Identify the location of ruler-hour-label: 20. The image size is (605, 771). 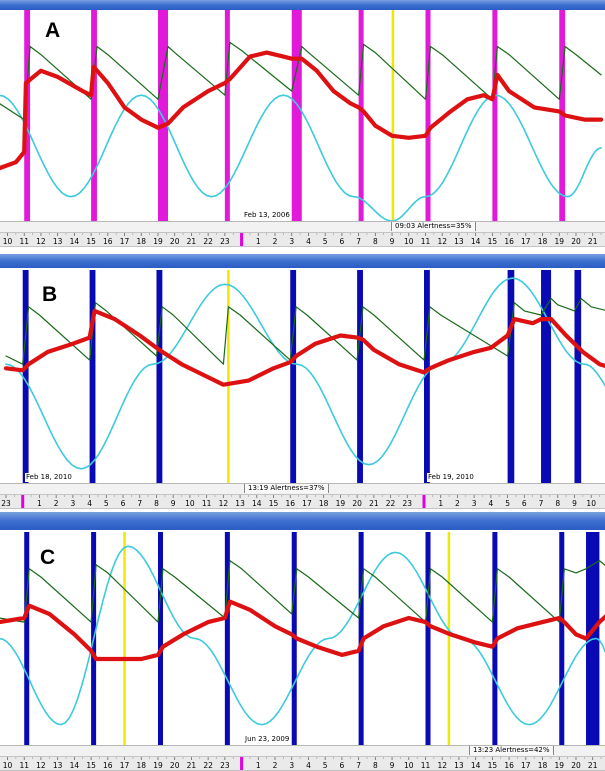
(175, 241).